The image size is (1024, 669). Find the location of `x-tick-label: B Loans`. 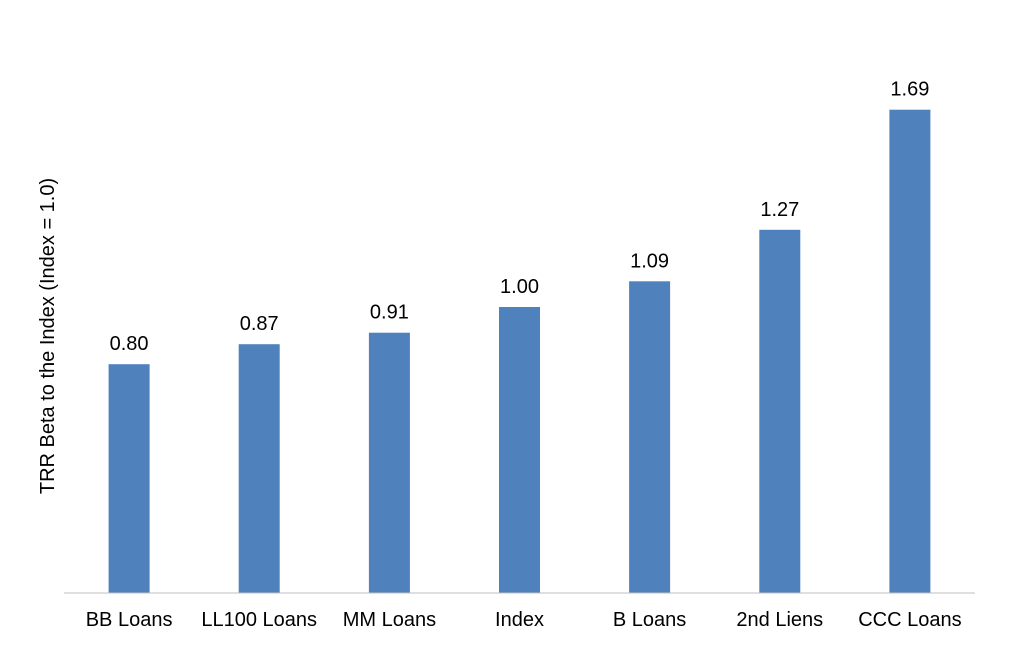

x-tick-label: B Loans is located at coordinates (649, 620).